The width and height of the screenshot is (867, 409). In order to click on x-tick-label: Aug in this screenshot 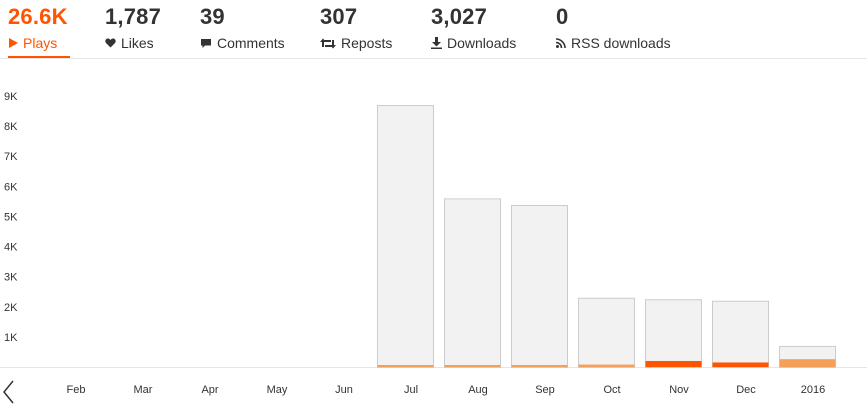, I will do `click(478, 390)`.